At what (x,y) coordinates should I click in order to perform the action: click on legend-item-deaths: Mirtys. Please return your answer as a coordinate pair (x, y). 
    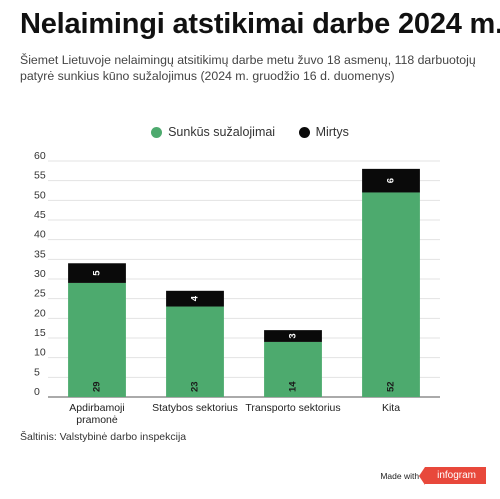
    Looking at the image, I should click on (323, 132).